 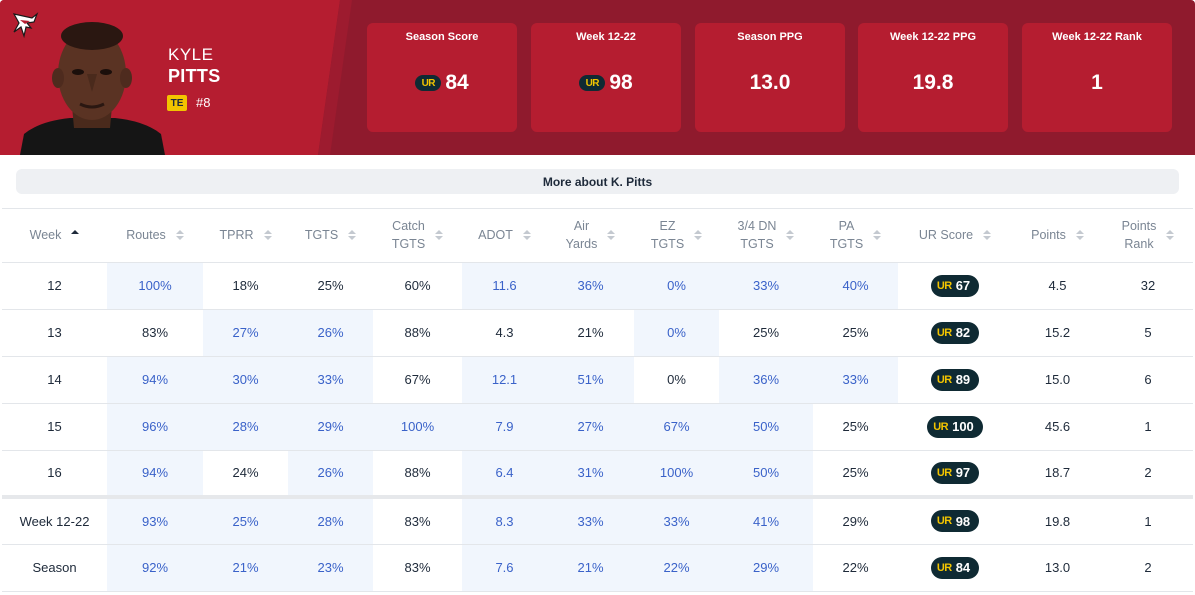 I want to click on stat-card-season-score: Season Score UR 84, so click(x=442, y=77).